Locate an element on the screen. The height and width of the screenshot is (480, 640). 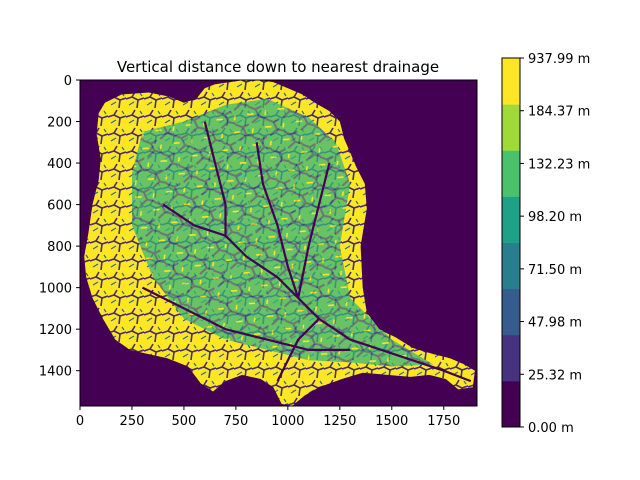
colorbar-tick-label: 47.98 m is located at coordinates (555, 323).